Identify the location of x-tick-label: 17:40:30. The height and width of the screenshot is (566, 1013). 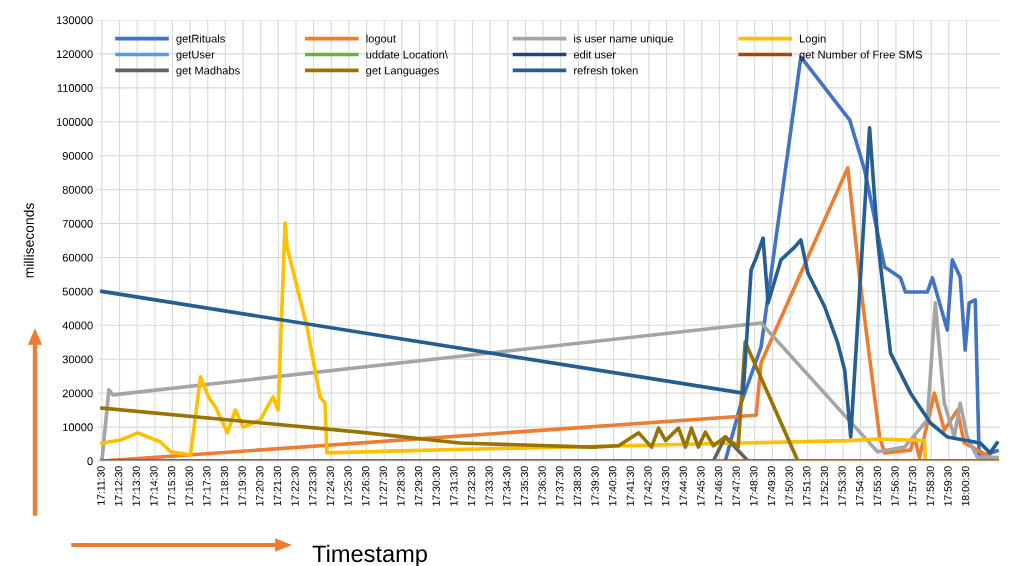
(613, 486).